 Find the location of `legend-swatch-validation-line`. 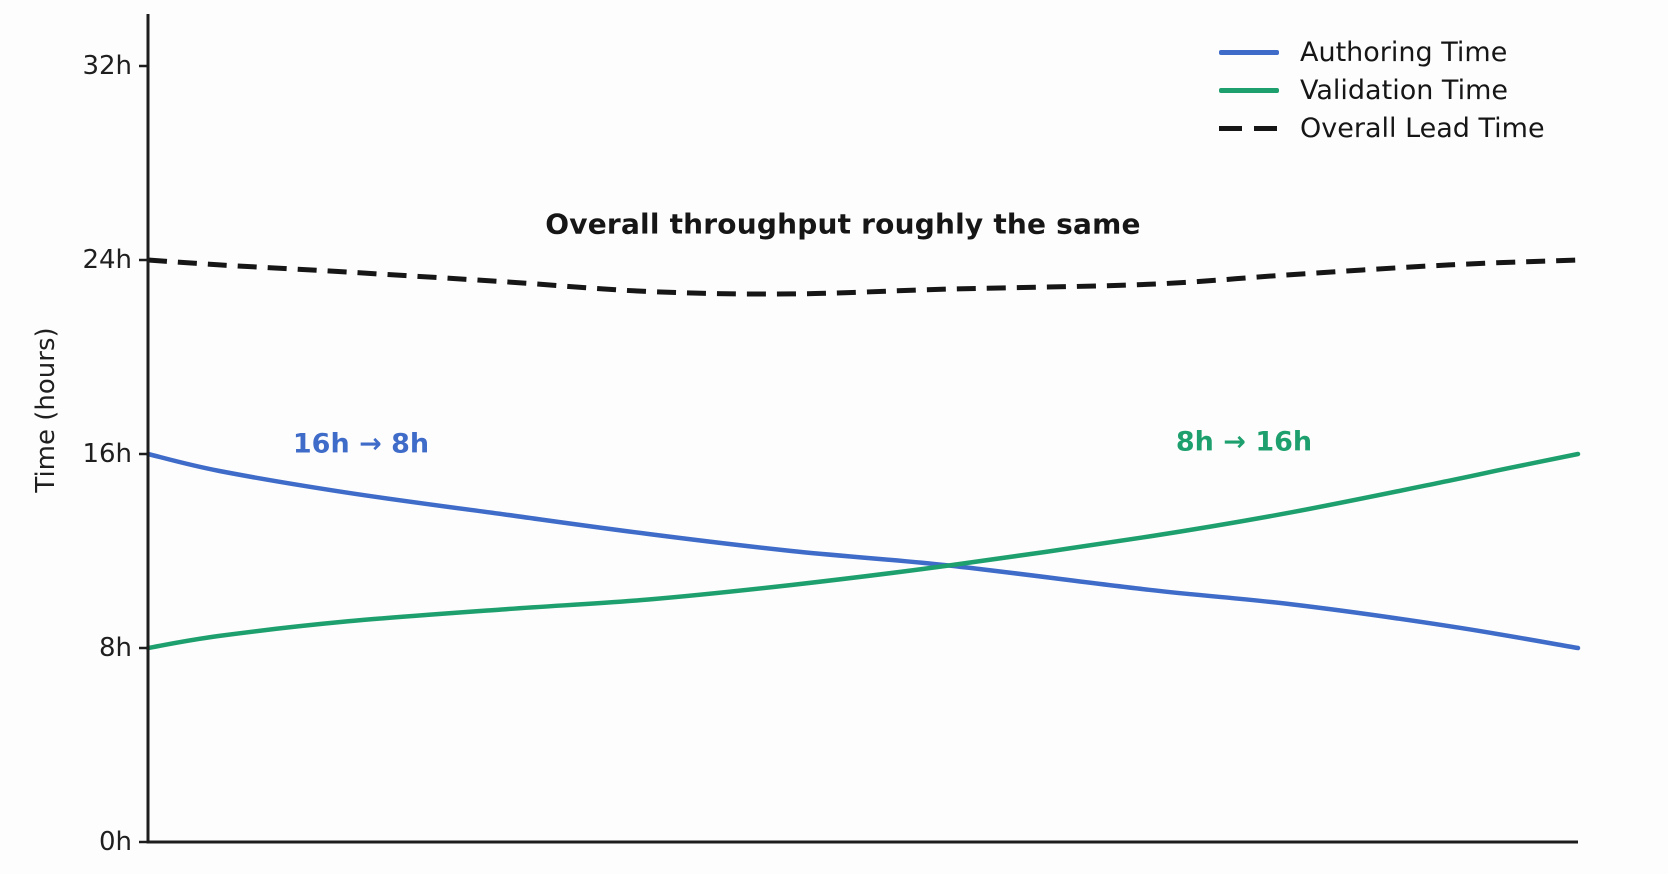

legend-swatch-validation-line is located at coordinates (1249, 90).